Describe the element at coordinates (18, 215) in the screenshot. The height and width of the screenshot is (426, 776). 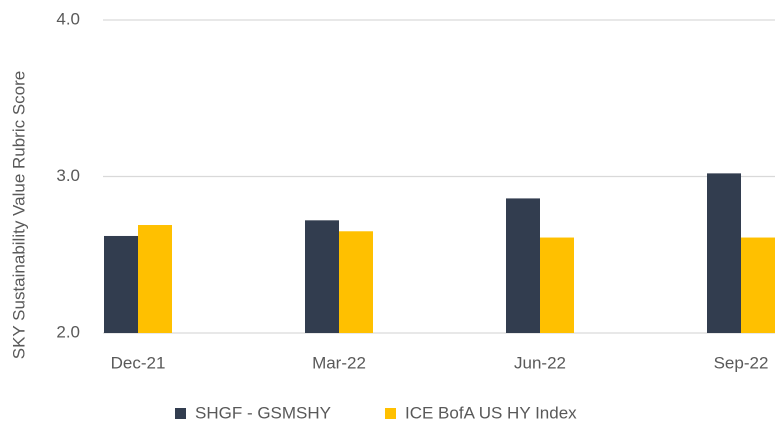
I see `y-axis-title: SKY Sustainability Value Rubric Score` at that location.